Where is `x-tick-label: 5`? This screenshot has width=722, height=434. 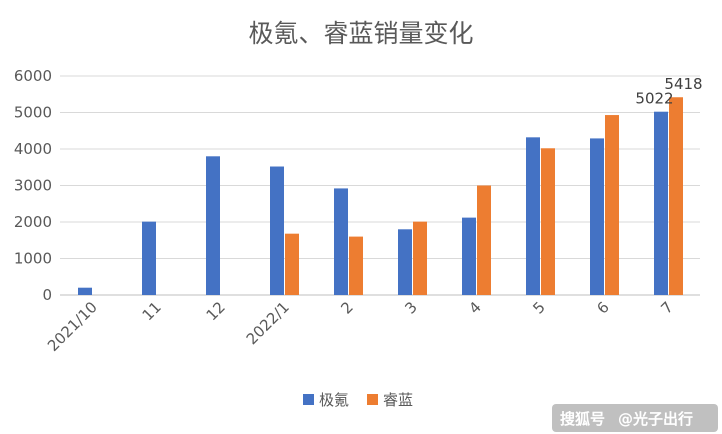 x-tick-label: 5 is located at coordinates (538, 307).